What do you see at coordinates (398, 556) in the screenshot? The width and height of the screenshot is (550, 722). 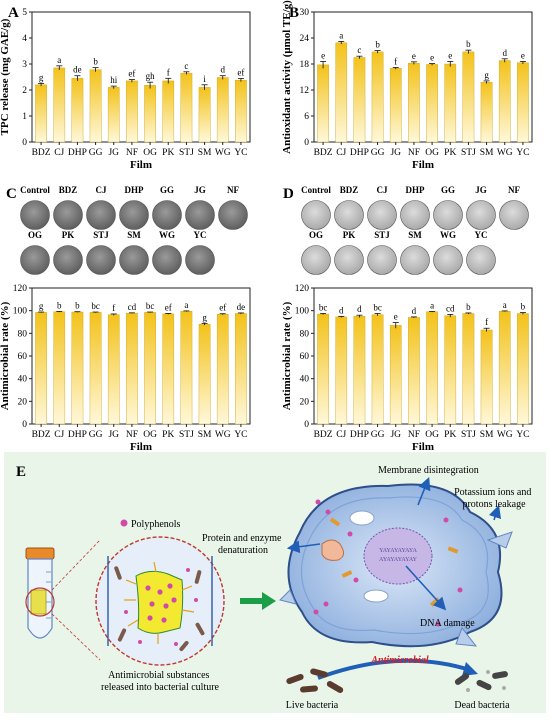 I see `dna-cluster` at bounding box center [398, 556].